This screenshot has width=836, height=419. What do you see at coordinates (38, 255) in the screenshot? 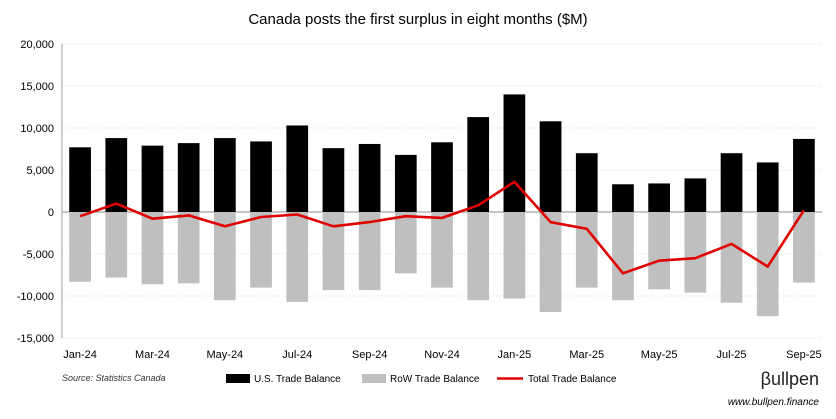
I see `y-tick-label: -5,000` at bounding box center [38, 255].